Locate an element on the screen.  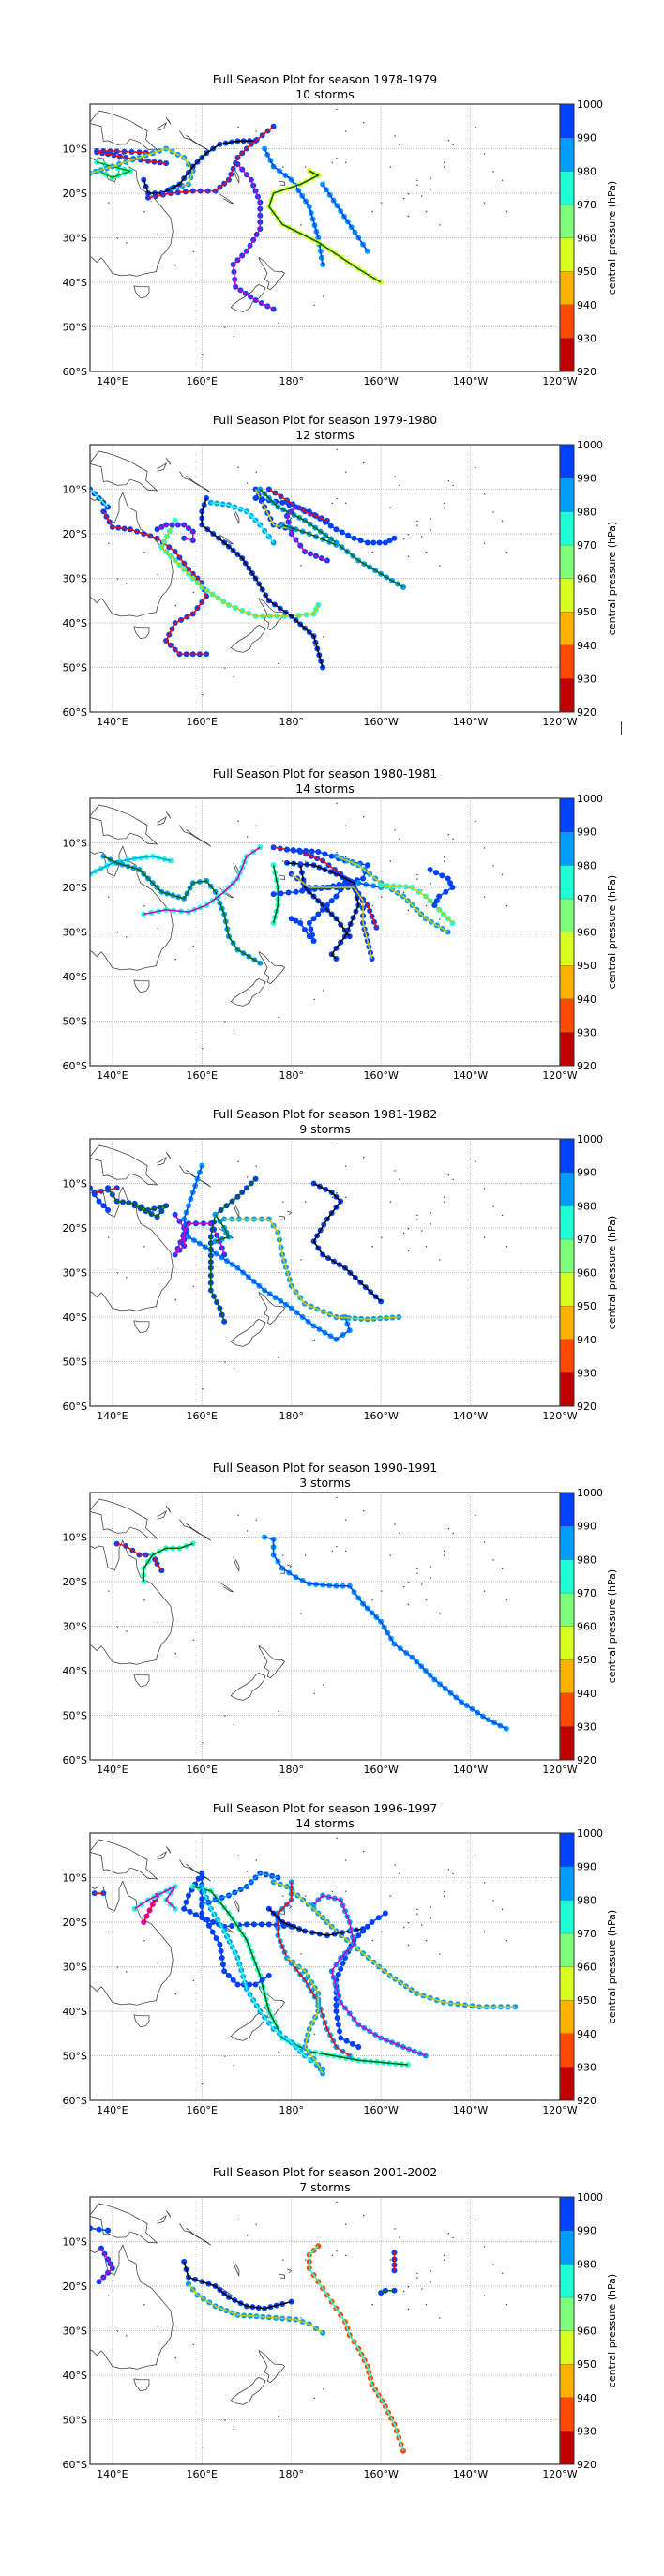
storm-tracks is located at coordinates (248, 578).